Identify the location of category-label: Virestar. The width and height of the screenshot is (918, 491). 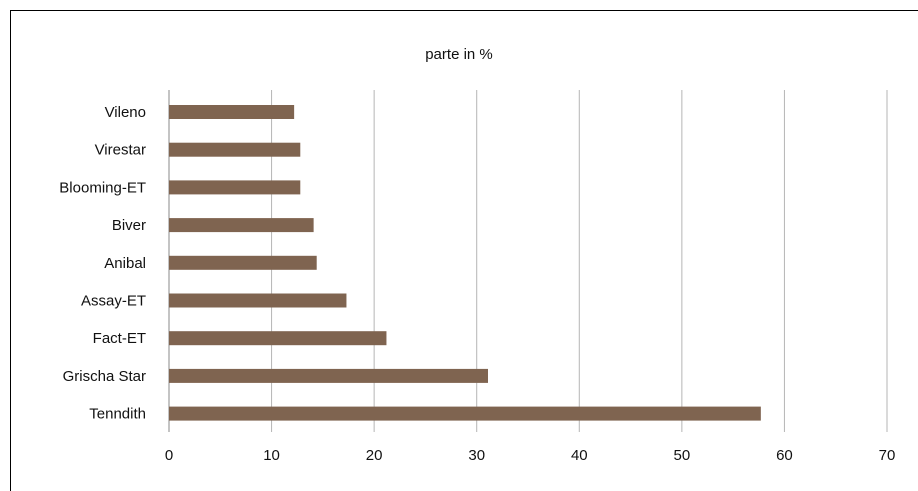
(120, 150).